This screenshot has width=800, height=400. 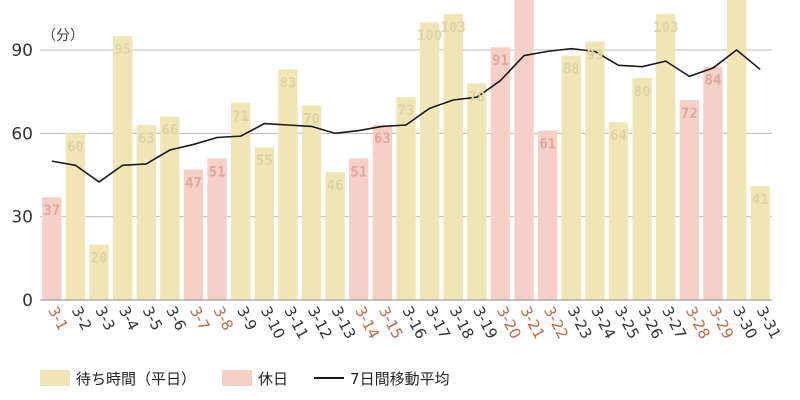 I want to click on data-label: 47, so click(x=193, y=183).